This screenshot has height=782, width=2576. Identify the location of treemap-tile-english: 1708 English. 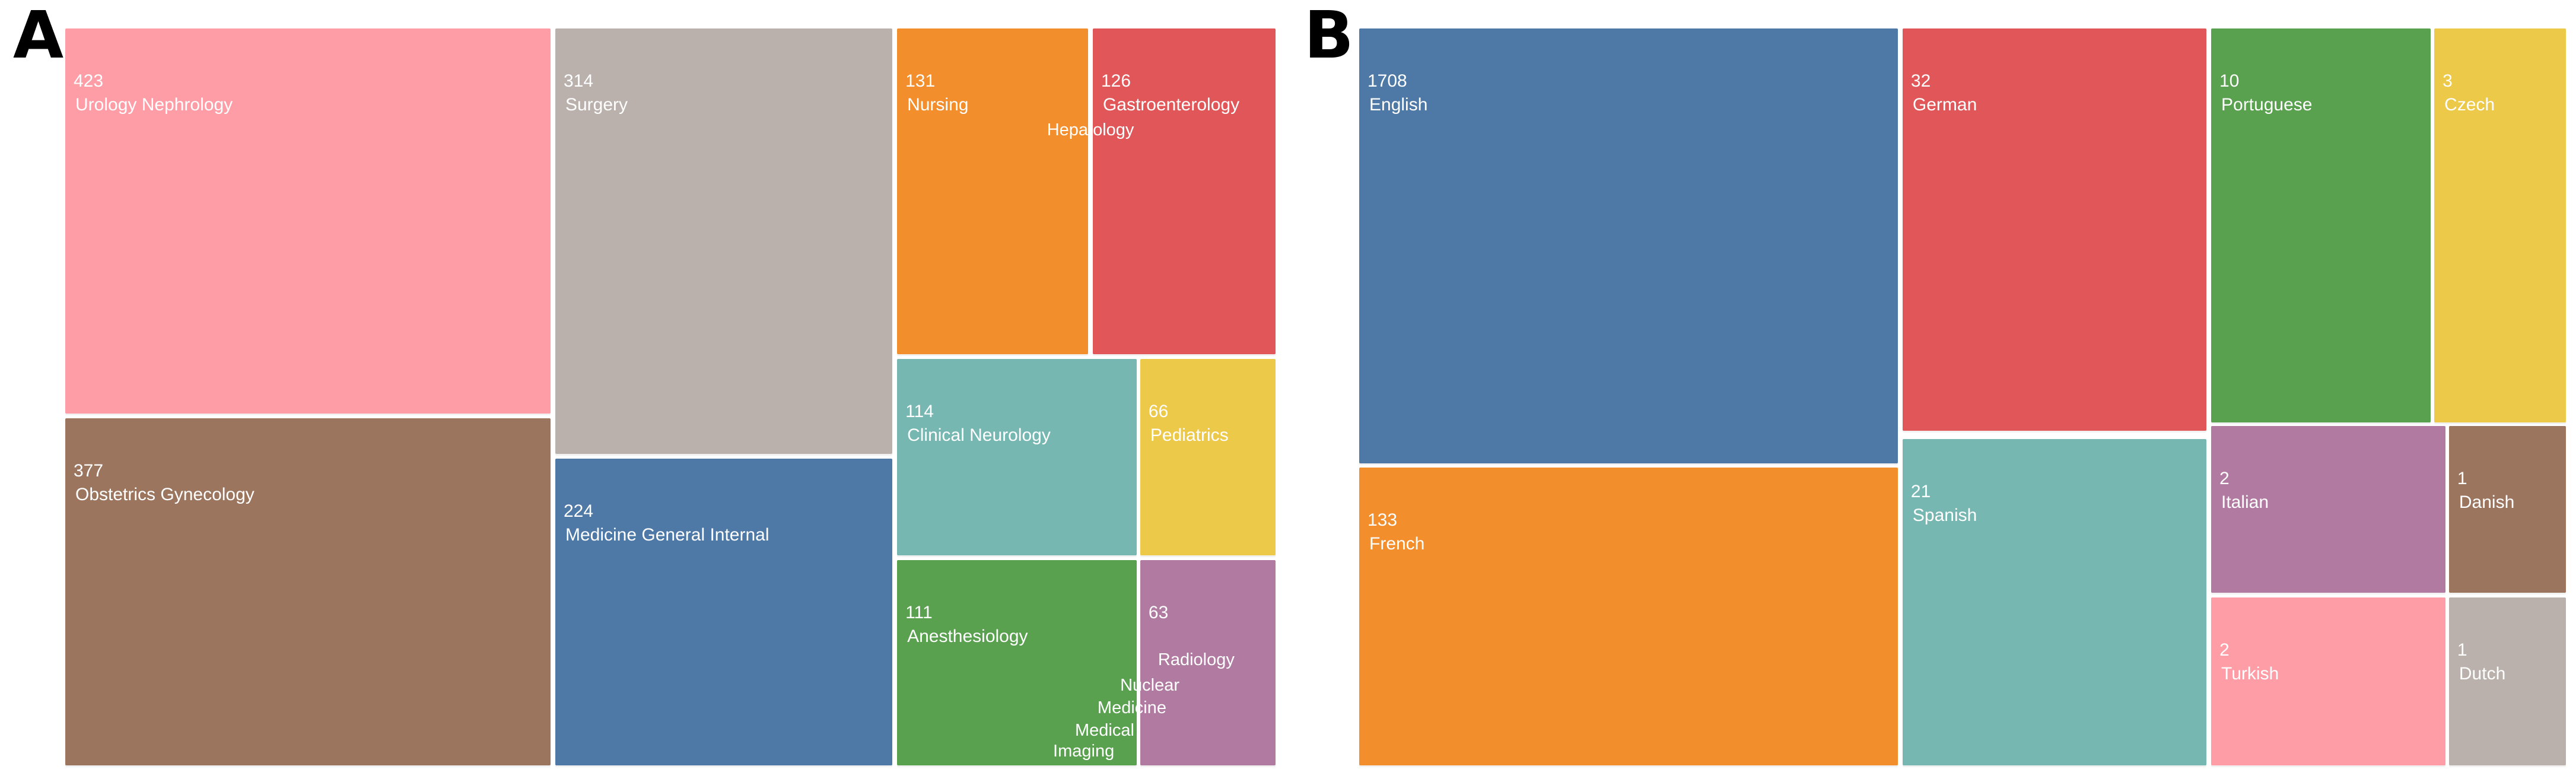
(1628, 246).